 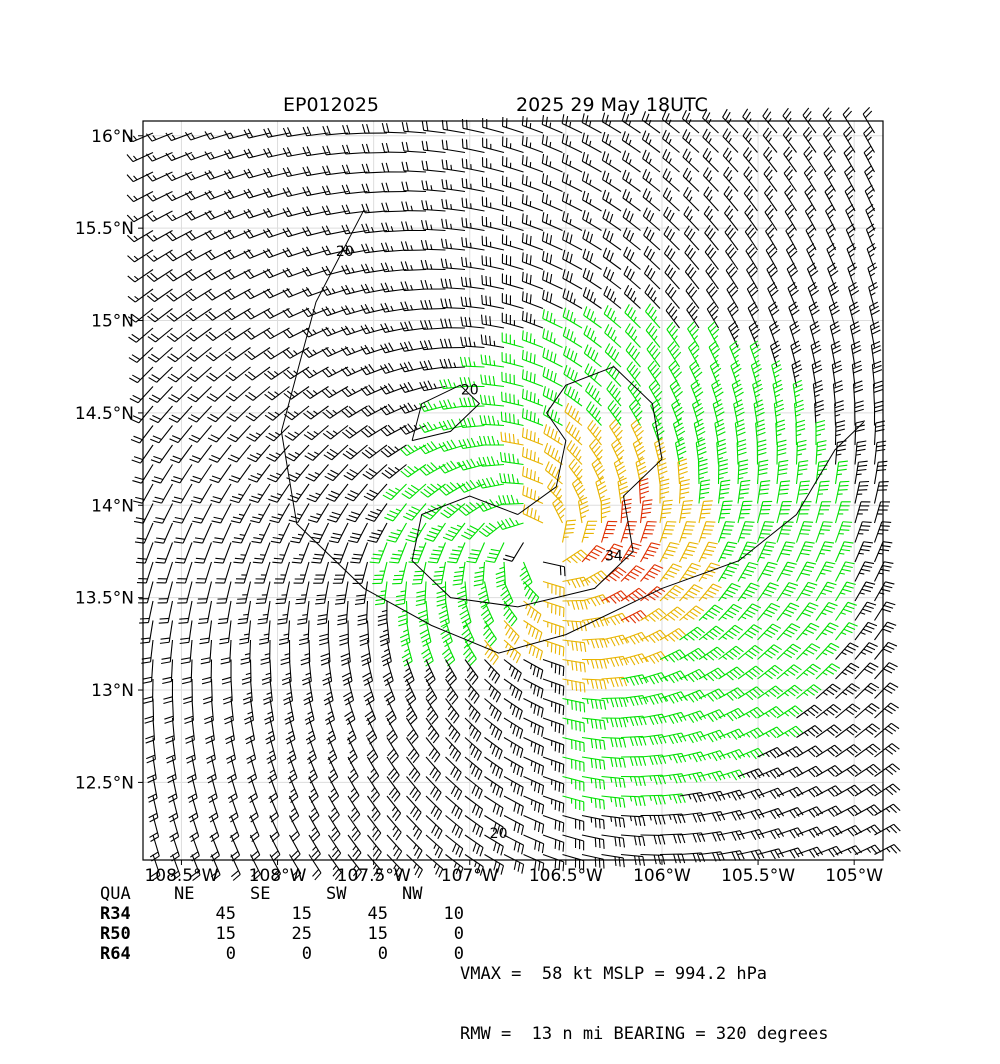 I want to click on lat-tick-label: 13°N, so click(x=112, y=691).